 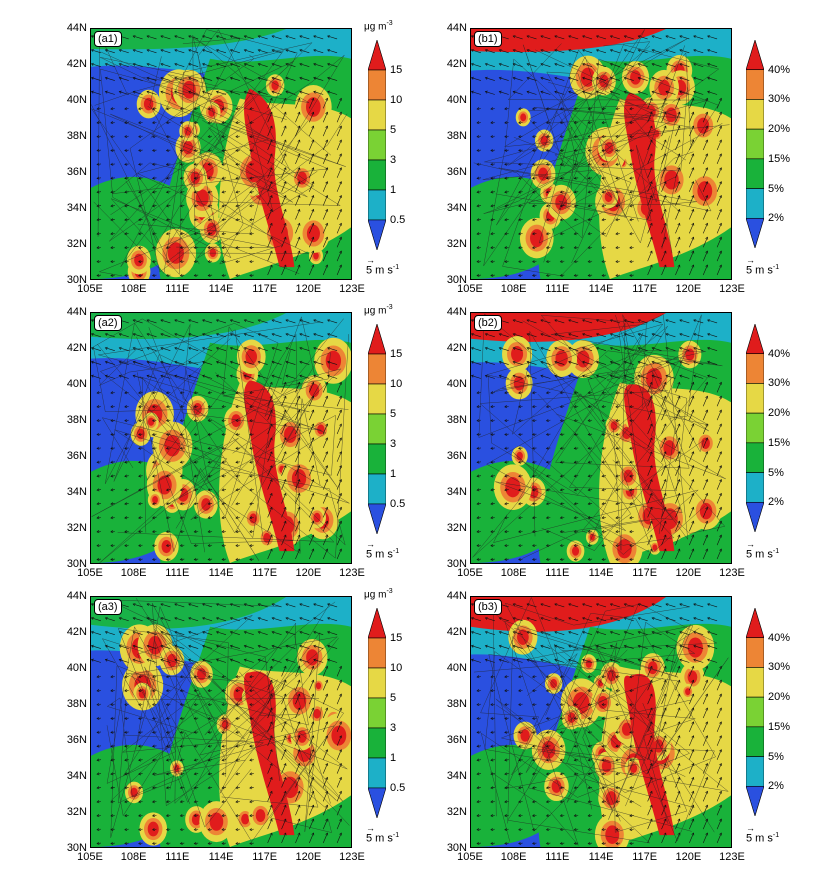 I want to click on y-tick-label: 32N, so click(x=456, y=528).